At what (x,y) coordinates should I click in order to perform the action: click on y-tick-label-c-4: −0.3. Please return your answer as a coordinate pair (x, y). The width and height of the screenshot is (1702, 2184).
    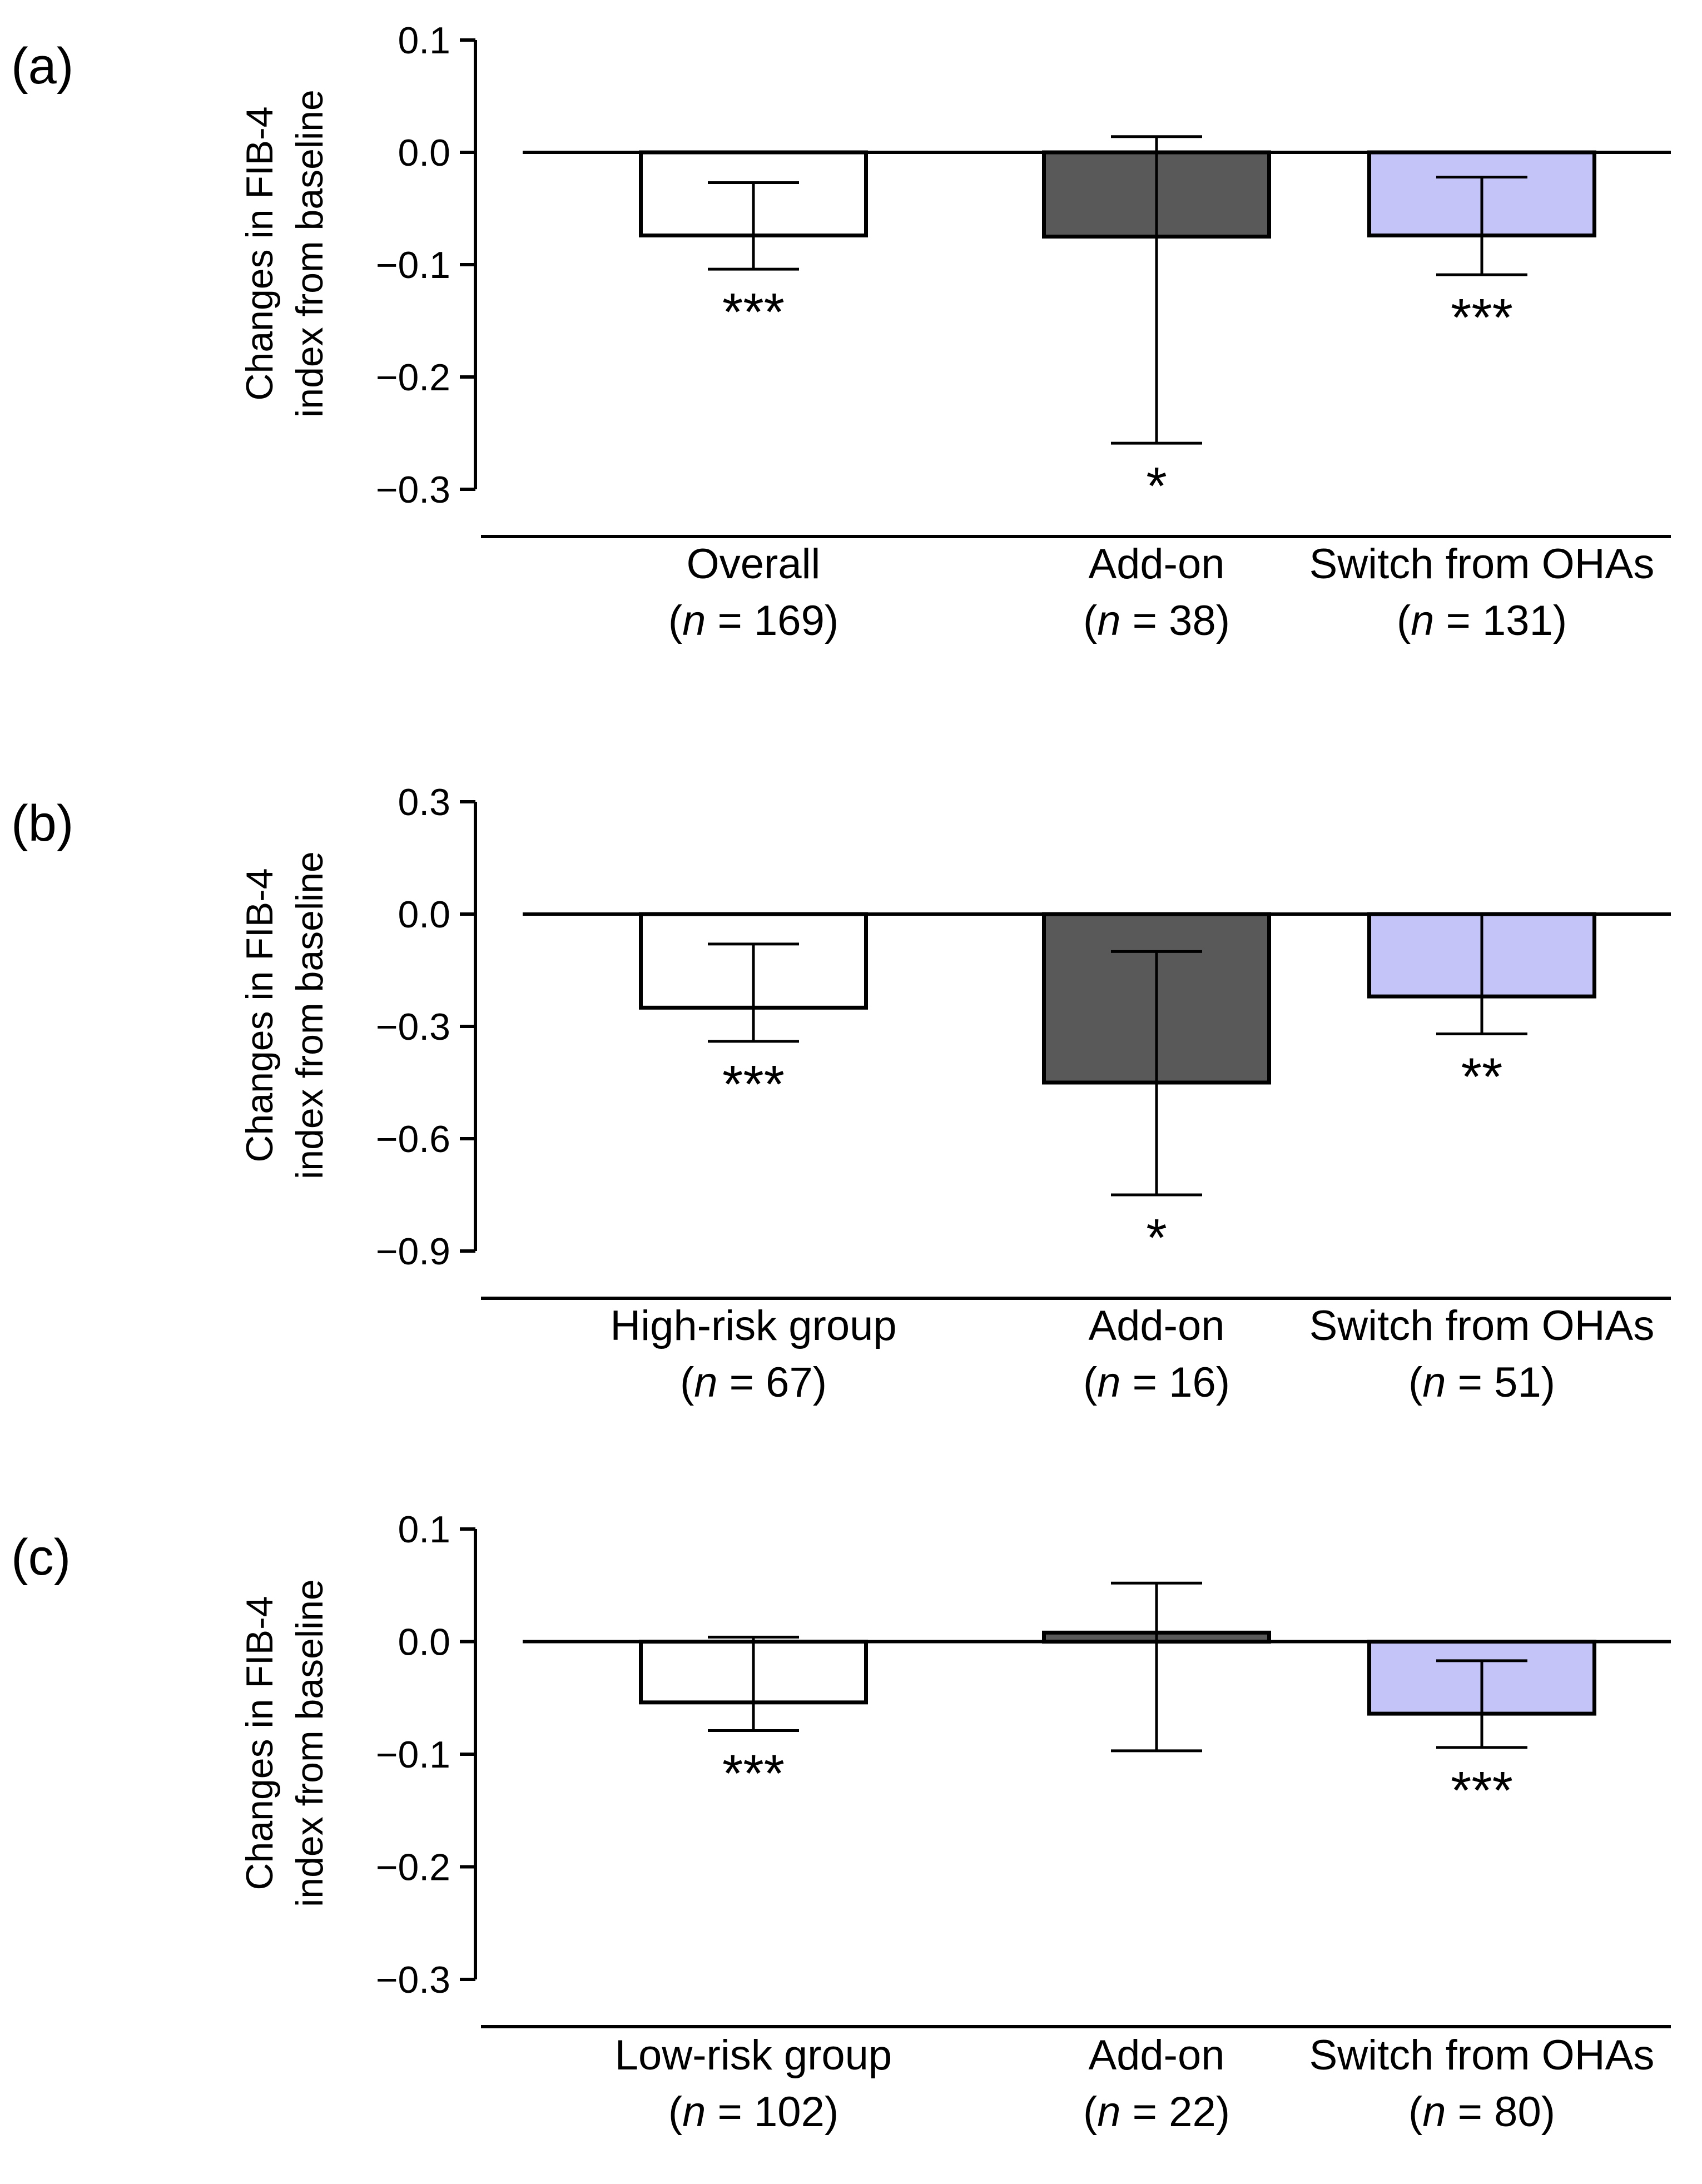
    Looking at the image, I should click on (413, 1980).